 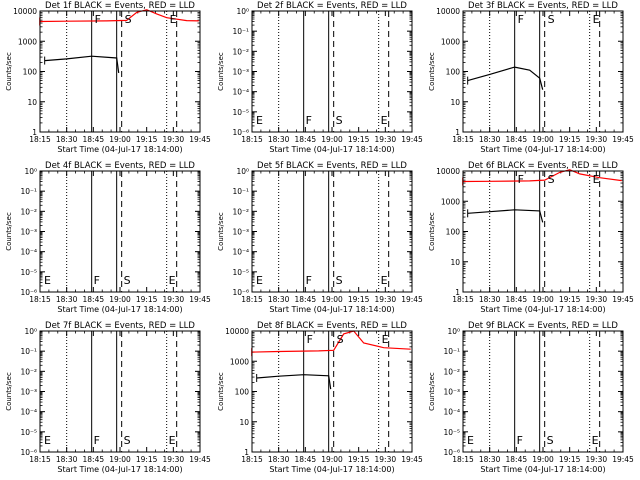 I want to click on panel-title: Det 1f BLACK = Events, RED = LLD, so click(x=120, y=6).